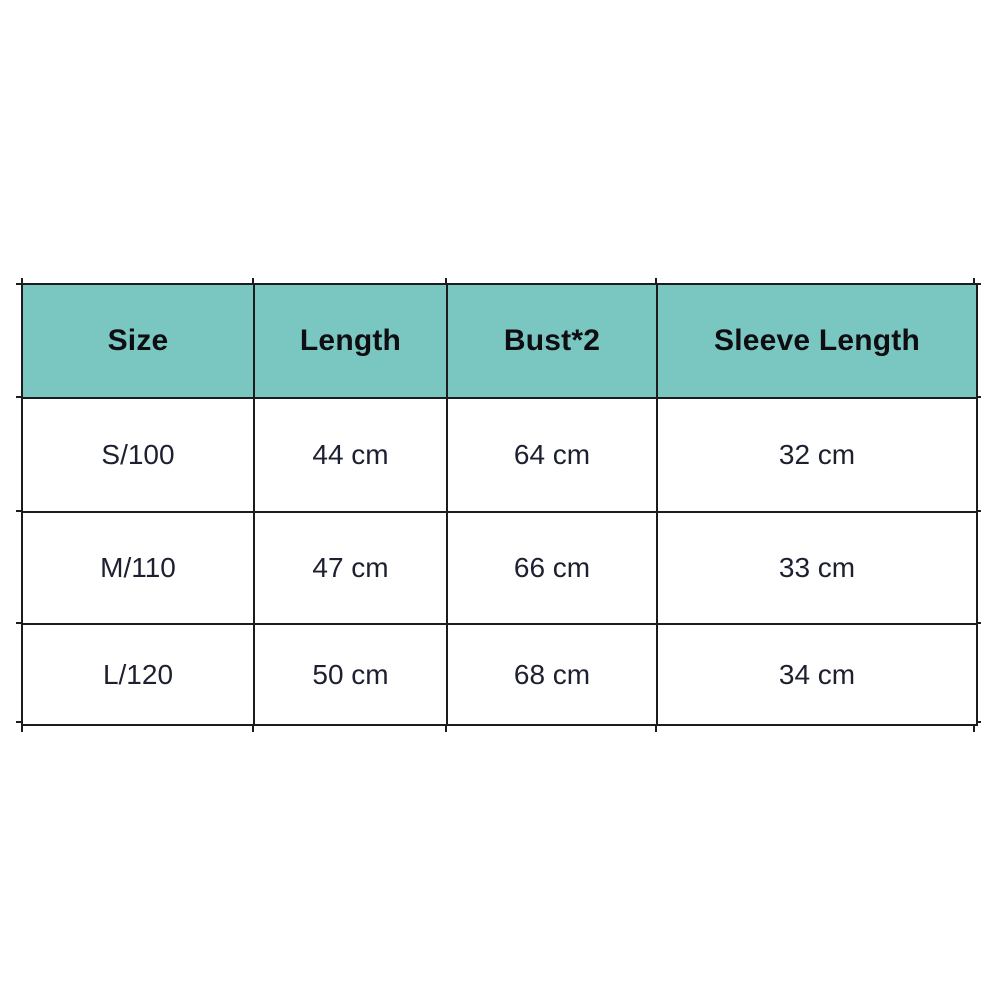  What do you see at coordinates (552, 341) in the screenshot?
I see `header-bust: Bust*2` at bounding box center [552, 341].